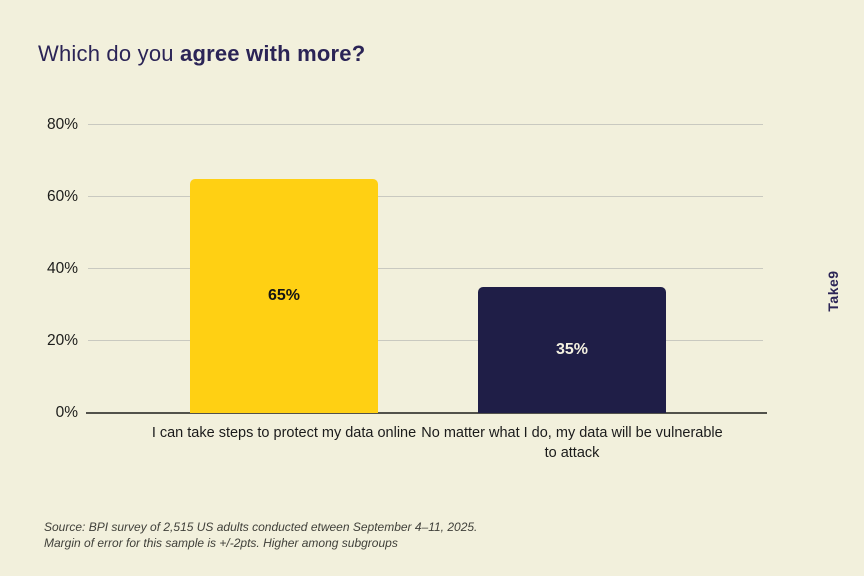 This screenshot has width=864, height=576. Describe the element at coordinates (426, 413) in the screenshot. I see `x-axis-line` at that location.